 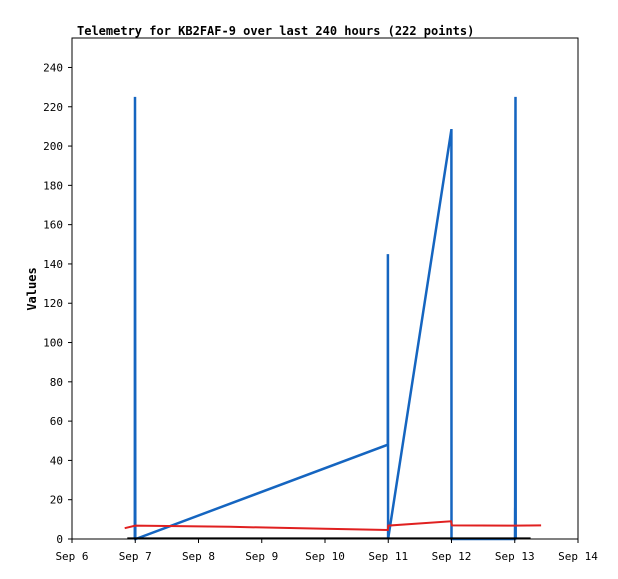 I want to click on y-axis-label: Values, so click(x=32, y=288).